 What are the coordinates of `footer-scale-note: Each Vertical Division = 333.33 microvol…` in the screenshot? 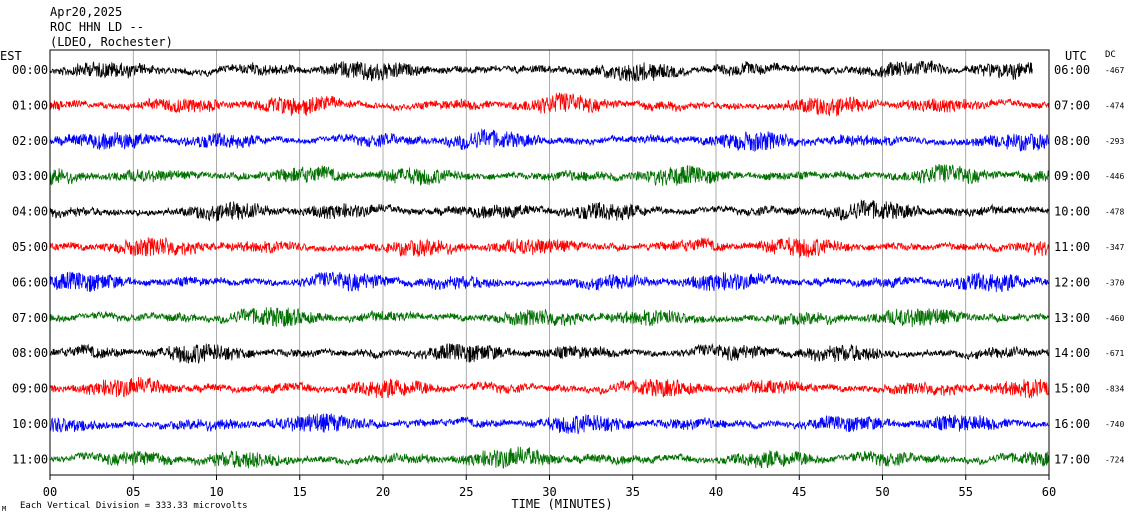 It's located at (134, 506).